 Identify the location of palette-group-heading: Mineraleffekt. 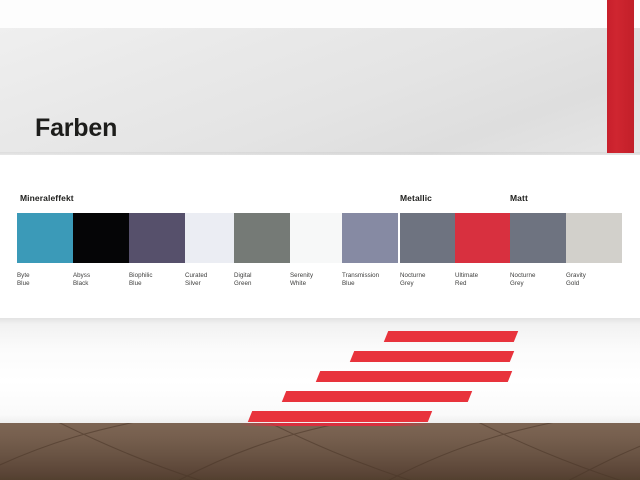
(47, 198).